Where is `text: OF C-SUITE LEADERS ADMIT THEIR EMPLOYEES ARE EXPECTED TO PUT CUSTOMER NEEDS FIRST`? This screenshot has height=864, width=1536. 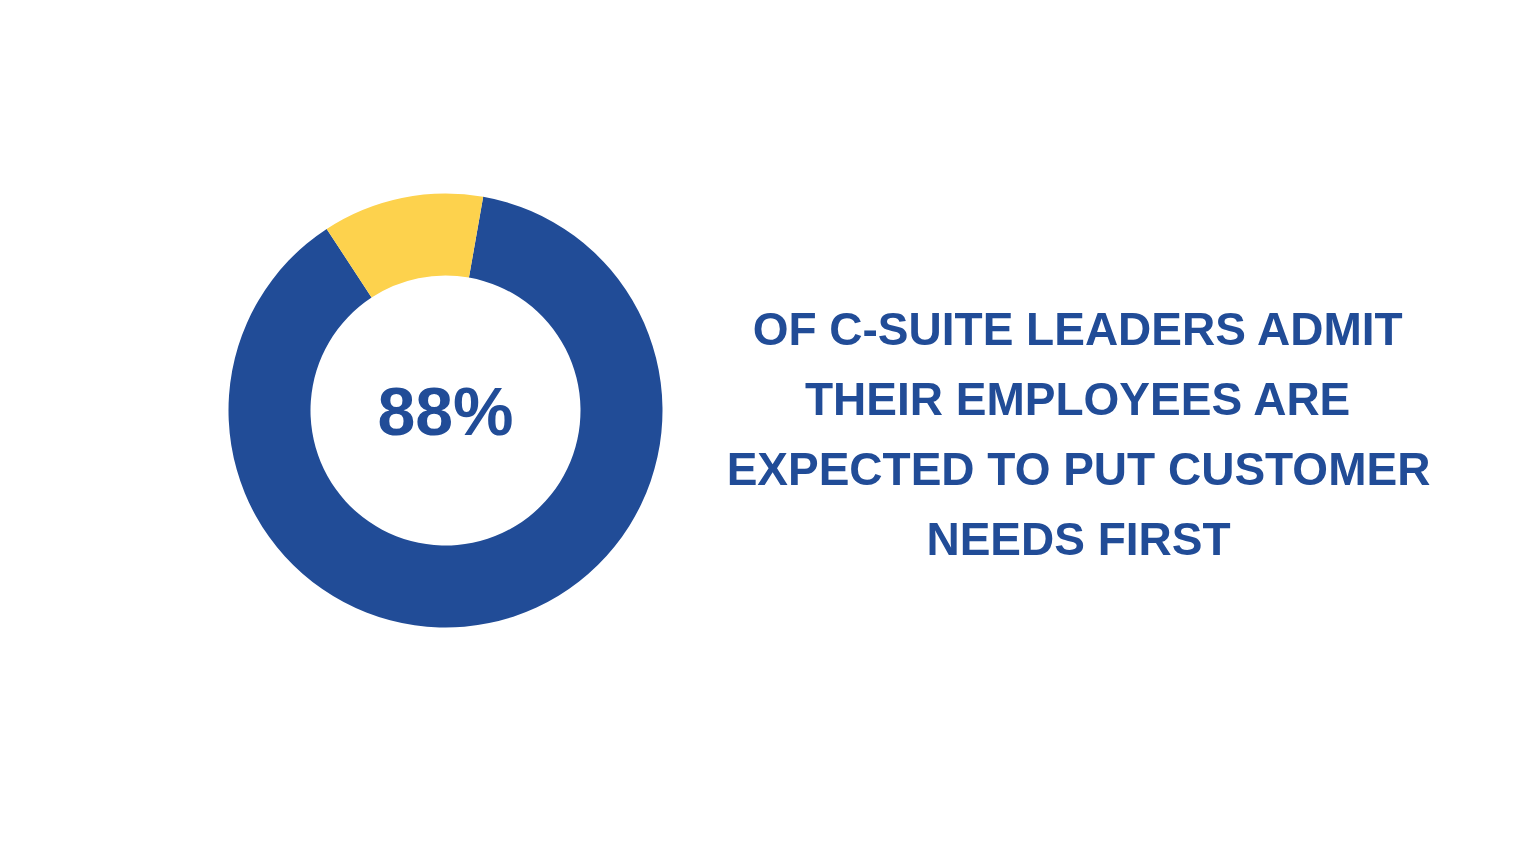
text: OF C-SUITE LEADERS ADMIT THEIR EMPLOYEES ARE EXPECTED TO PUT CUSTOMER NEEDS FIRST is located at coordinates (1078, 433).